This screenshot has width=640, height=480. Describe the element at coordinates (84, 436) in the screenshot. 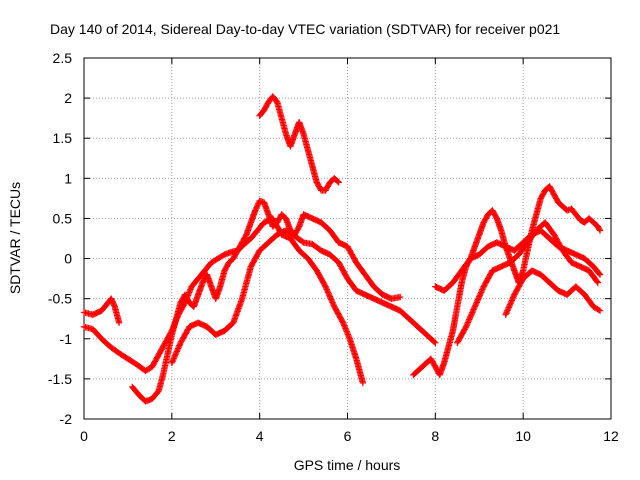

I see `x-tick-label: 0` at that location.